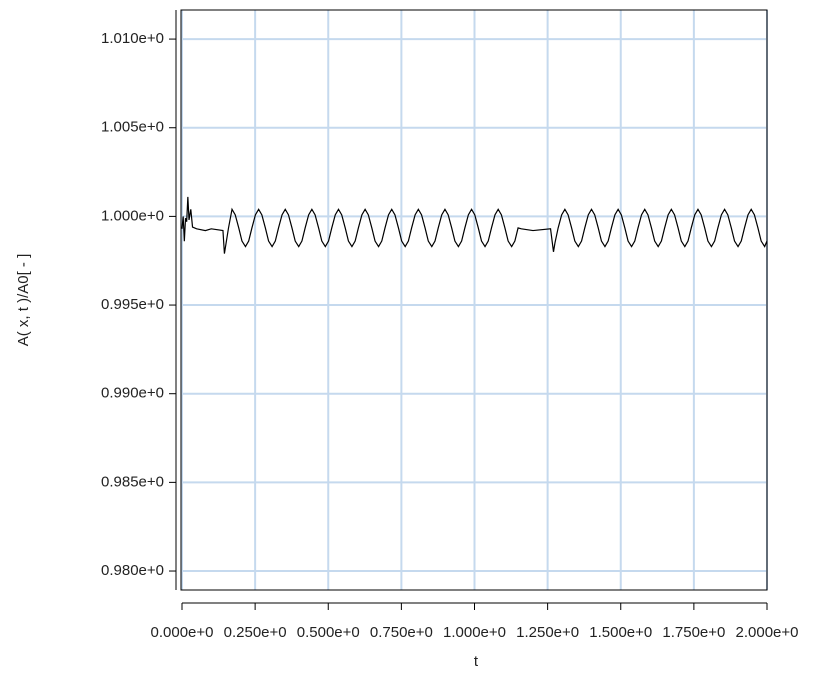 Image resolution: width=818 pixels, height=695 pixels. I want to click on x-tick-label: 1.250e+0, so click(547, 632).